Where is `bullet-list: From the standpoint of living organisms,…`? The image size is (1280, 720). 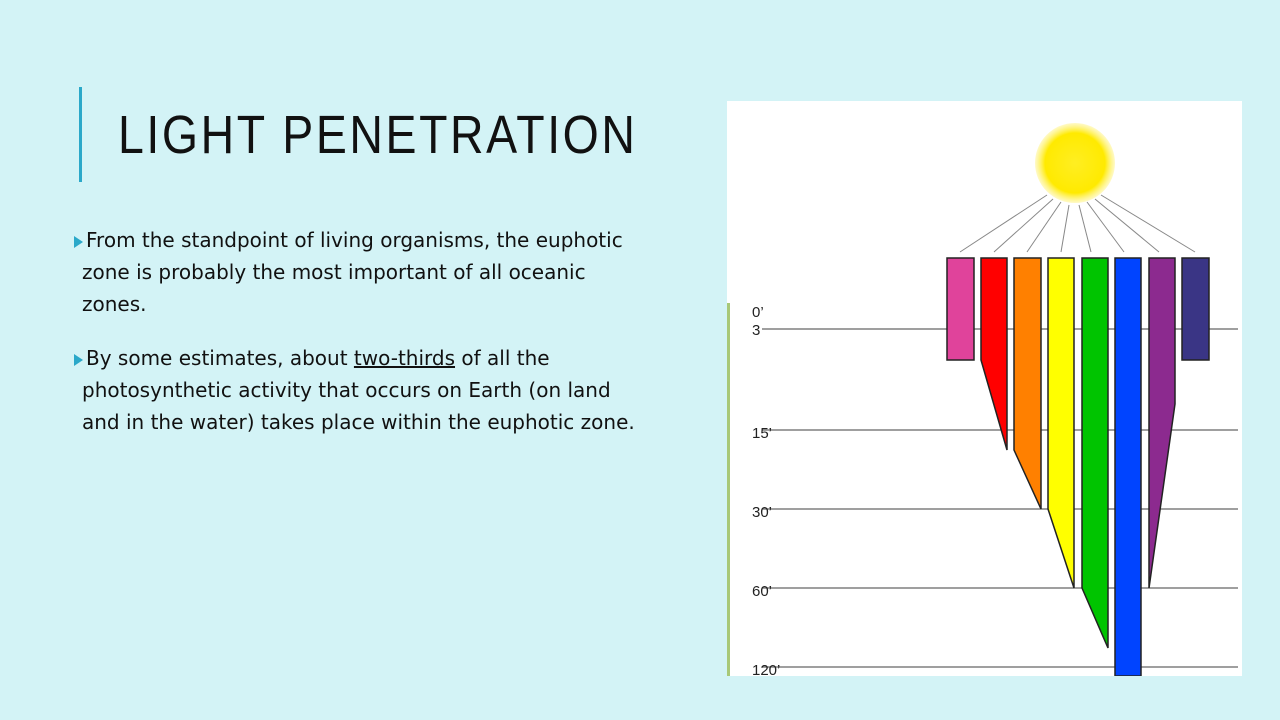
bullet-list: From the standpoint of living organisms,… is located at coordinates (364, 342).